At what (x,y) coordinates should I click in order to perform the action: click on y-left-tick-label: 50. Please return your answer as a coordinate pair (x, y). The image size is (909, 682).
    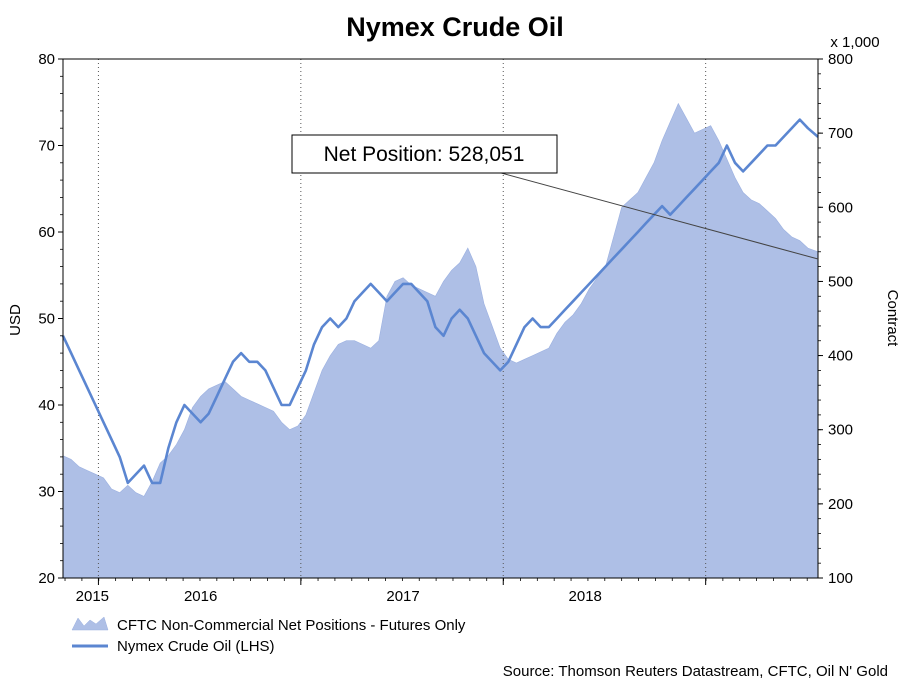
    Looking at the image, I should click on (46, 319).